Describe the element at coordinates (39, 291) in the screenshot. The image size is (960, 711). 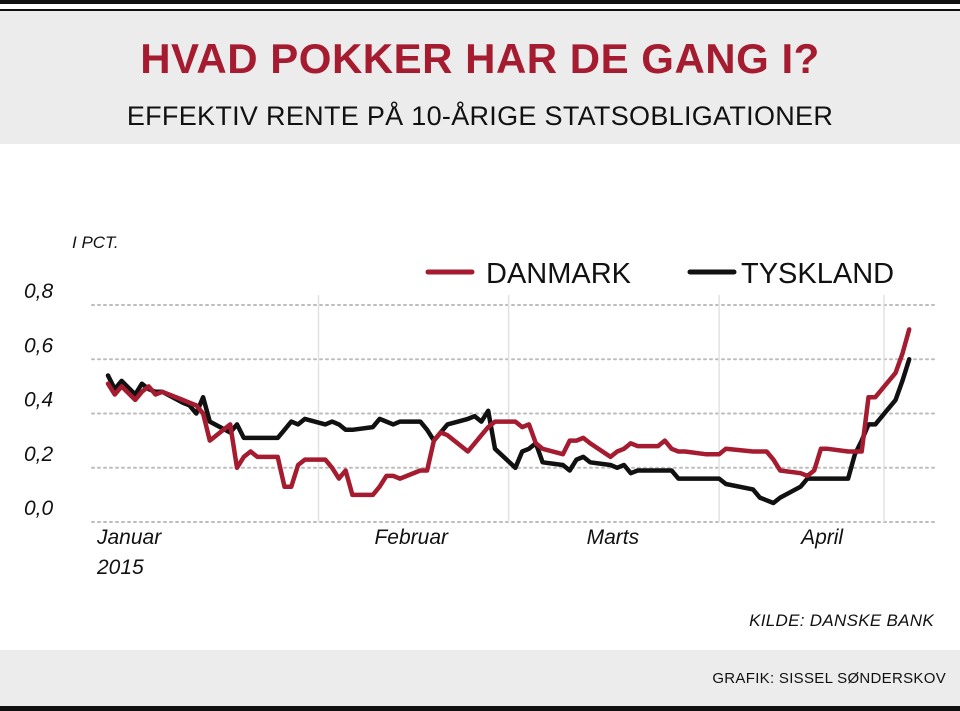
I see `y-tick-label: 0,8` at that location.